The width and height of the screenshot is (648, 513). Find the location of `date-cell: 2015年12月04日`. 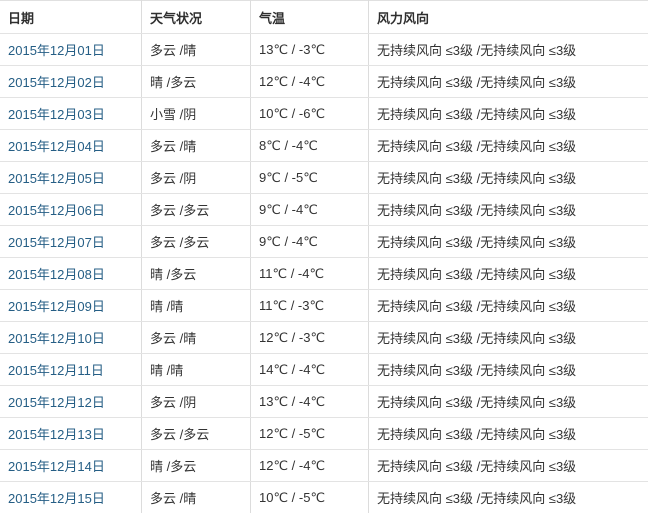

date-cell: 2015年12月04日 is located at coordinates (71, 145).